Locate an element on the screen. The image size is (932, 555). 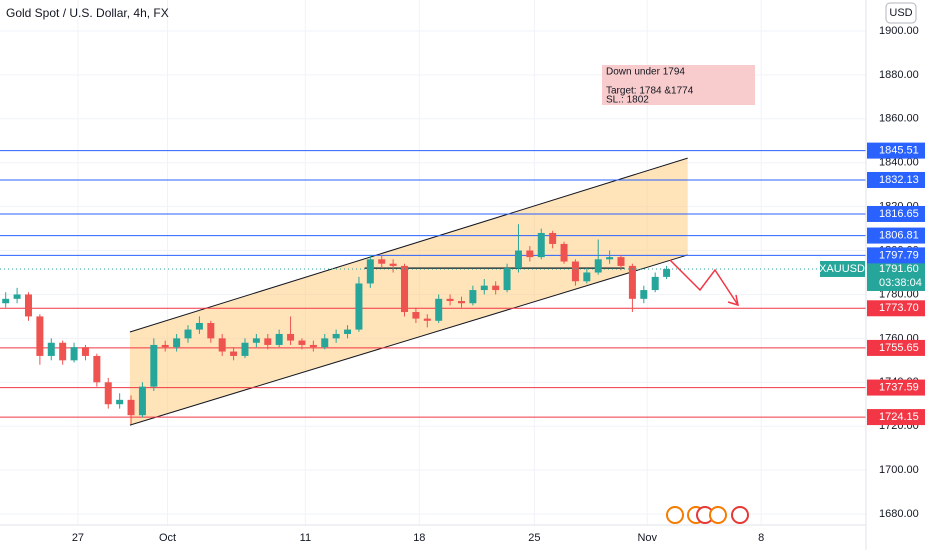
currency-button is located at coordinates (901, 13).